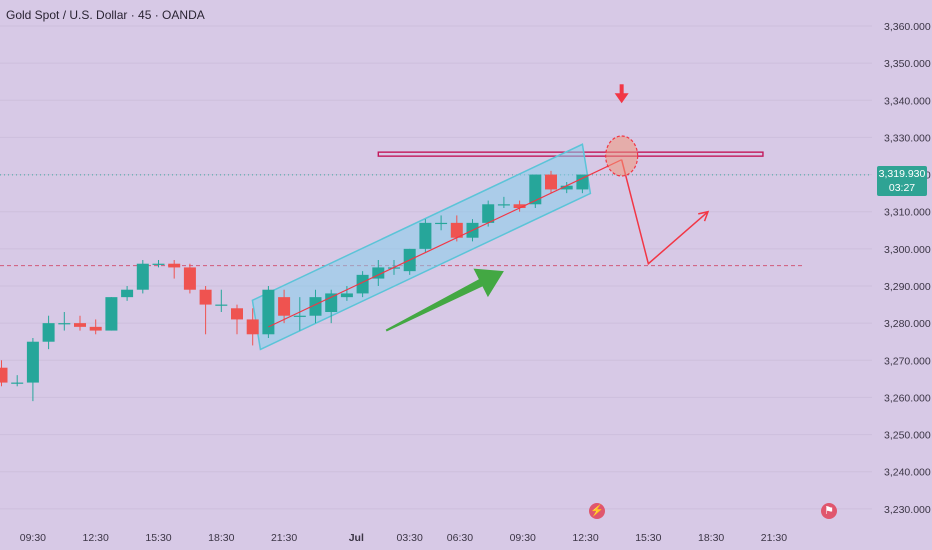 This screenshot has width=932, height=550. I want to click on x-tick-label: 03:30, so click(410, 538).